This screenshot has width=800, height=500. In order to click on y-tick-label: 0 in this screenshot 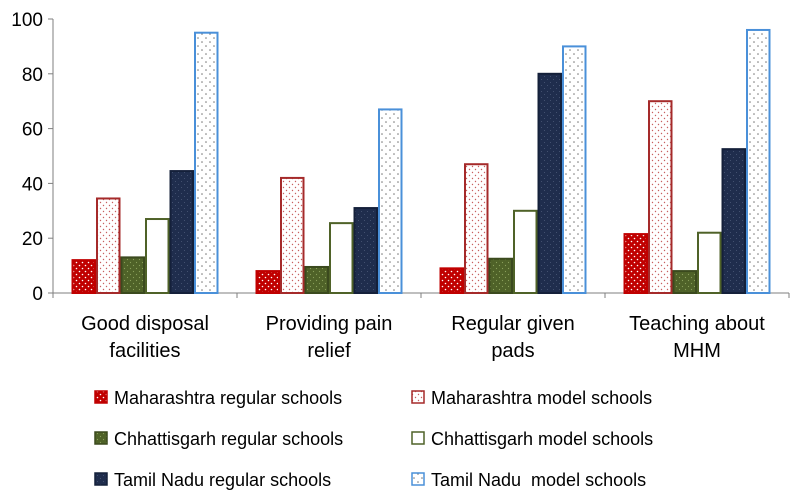, I will do `click(37, 294)`.